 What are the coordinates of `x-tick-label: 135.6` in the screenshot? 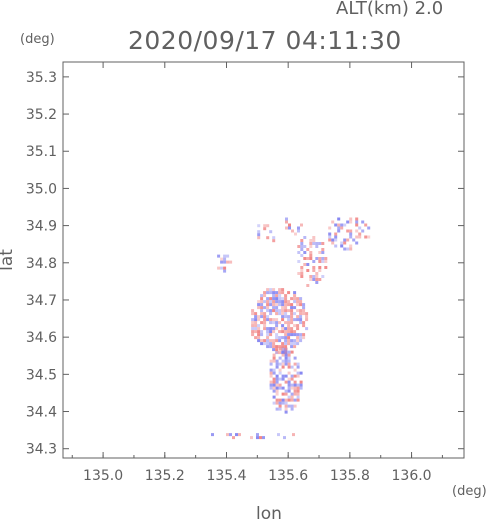 It's located at (288, 476).